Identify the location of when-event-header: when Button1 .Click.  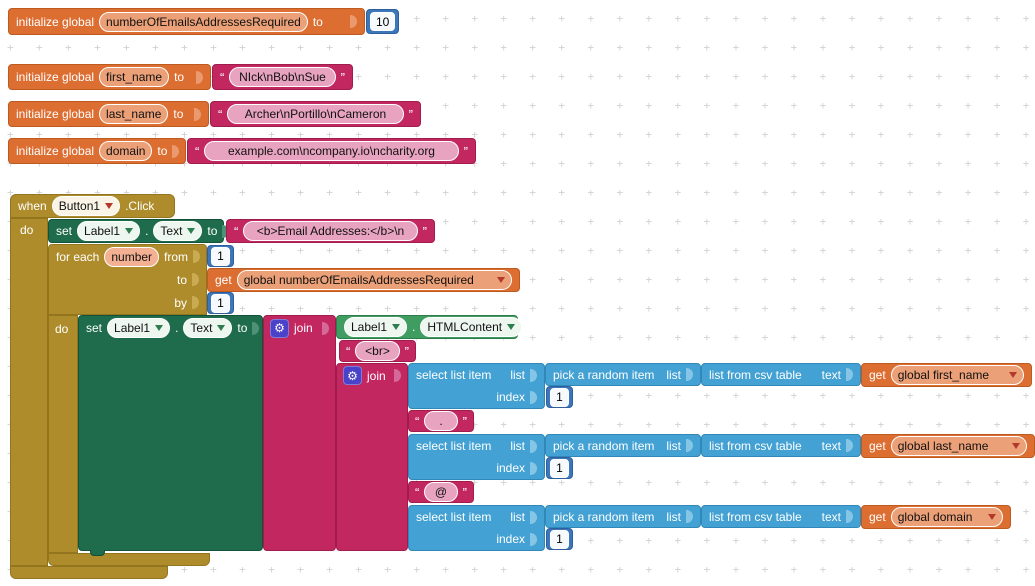
(92, 206).